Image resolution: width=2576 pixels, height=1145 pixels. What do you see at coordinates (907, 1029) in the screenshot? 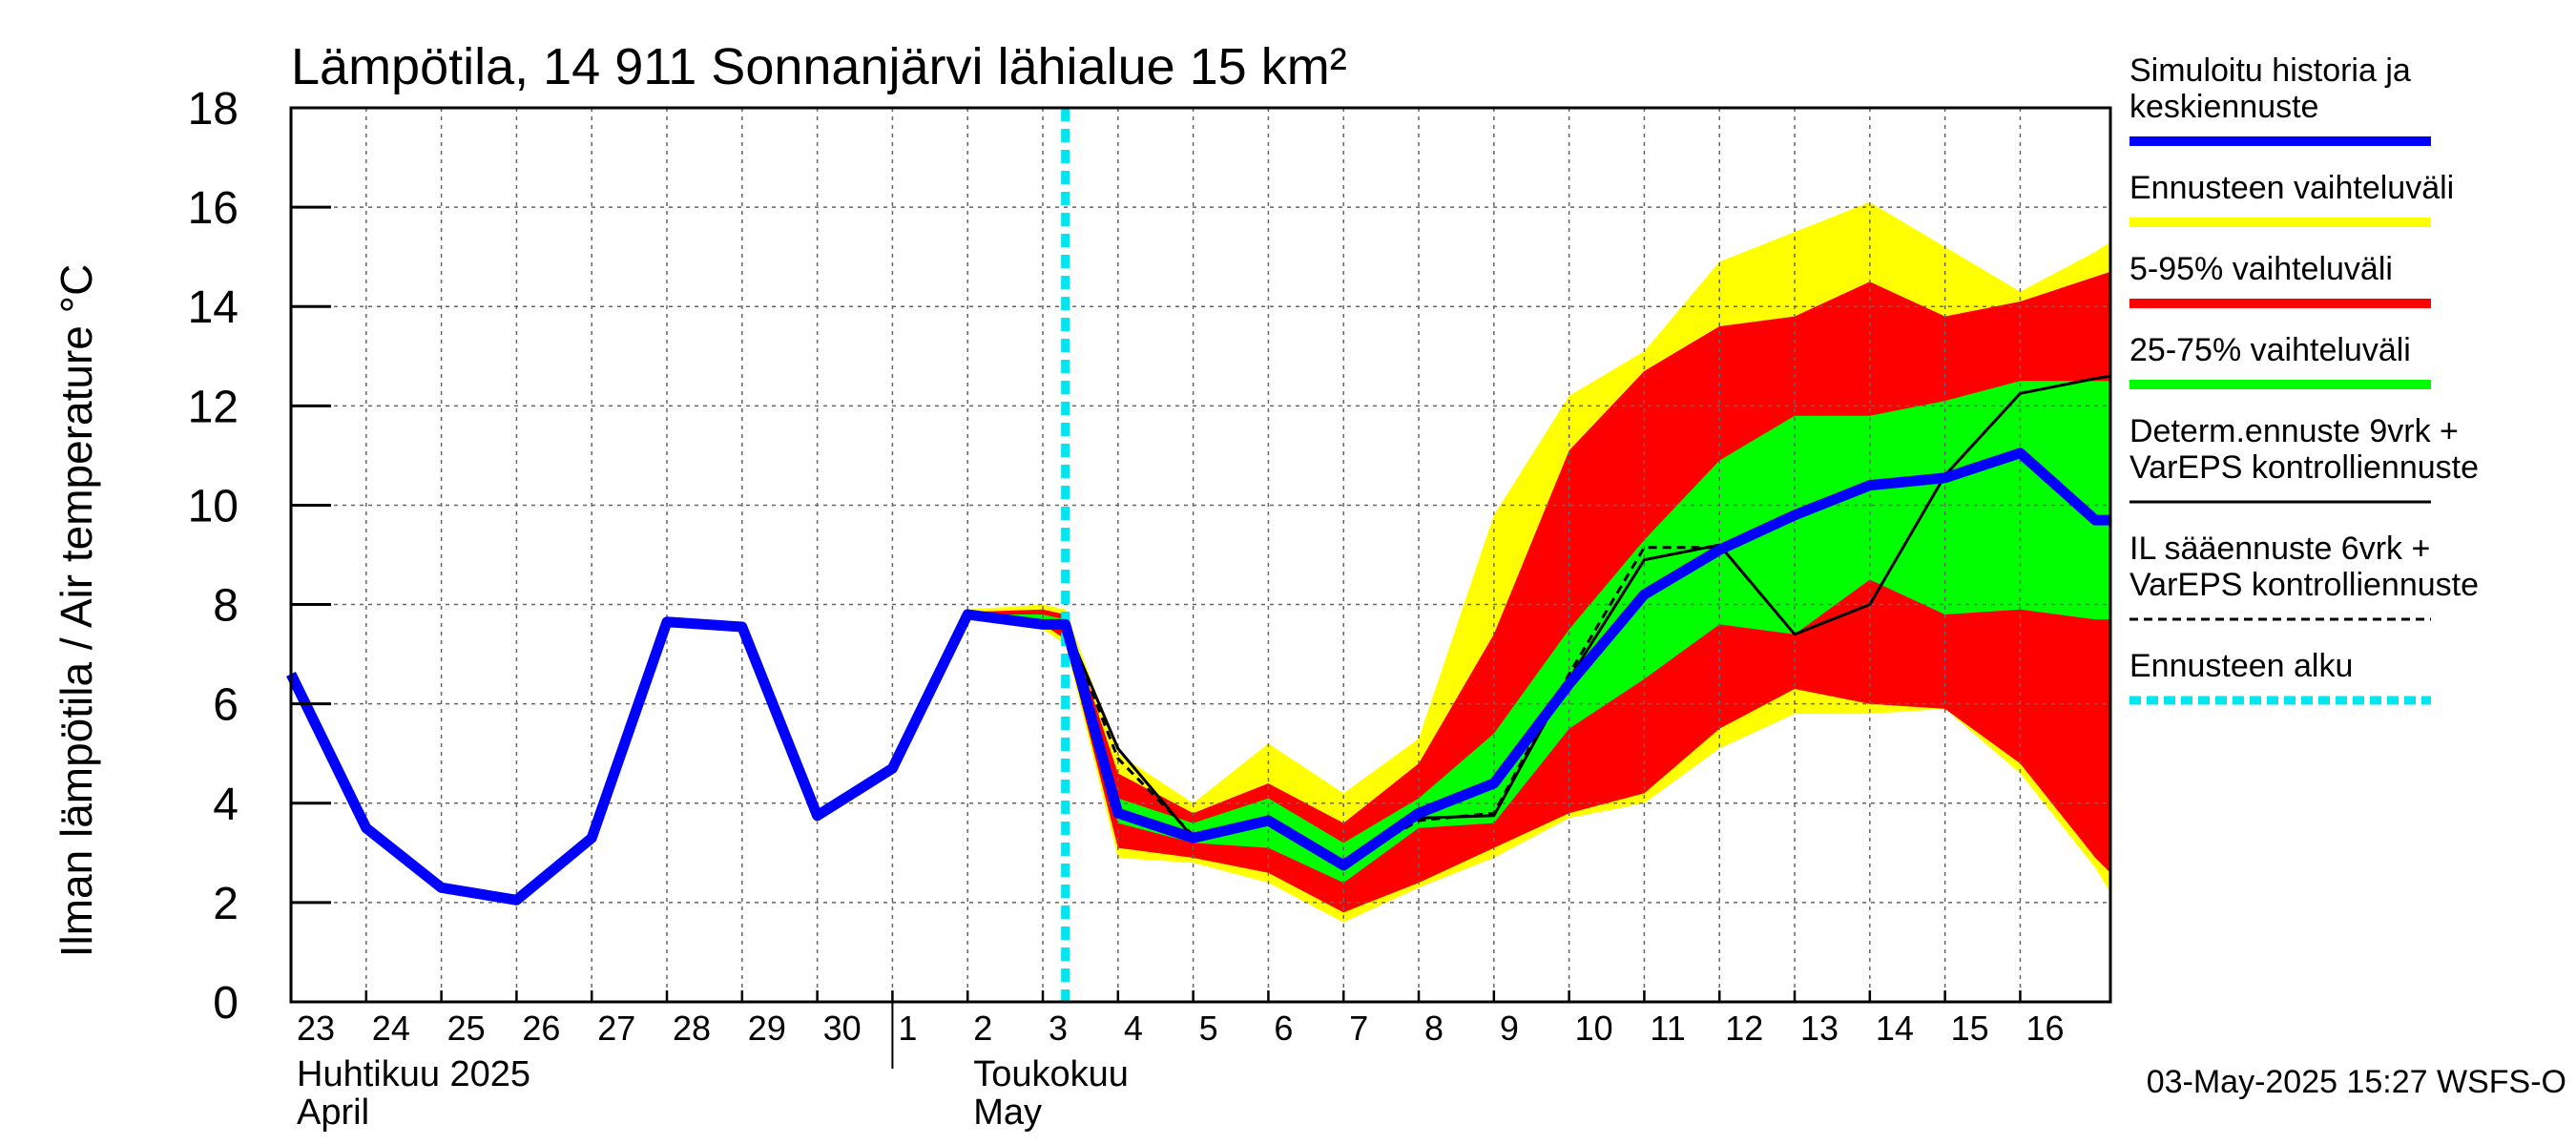
I see `x-tick-label: 1` at bounding box center [907, 1029].